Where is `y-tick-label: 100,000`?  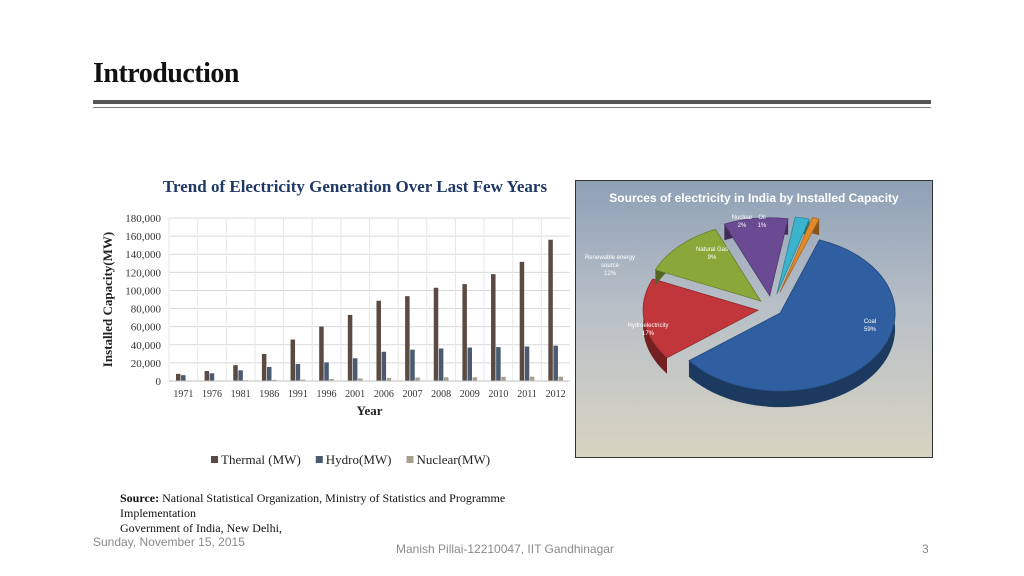
y-tick-label: 100,000 is located at coordinates (143, 291).